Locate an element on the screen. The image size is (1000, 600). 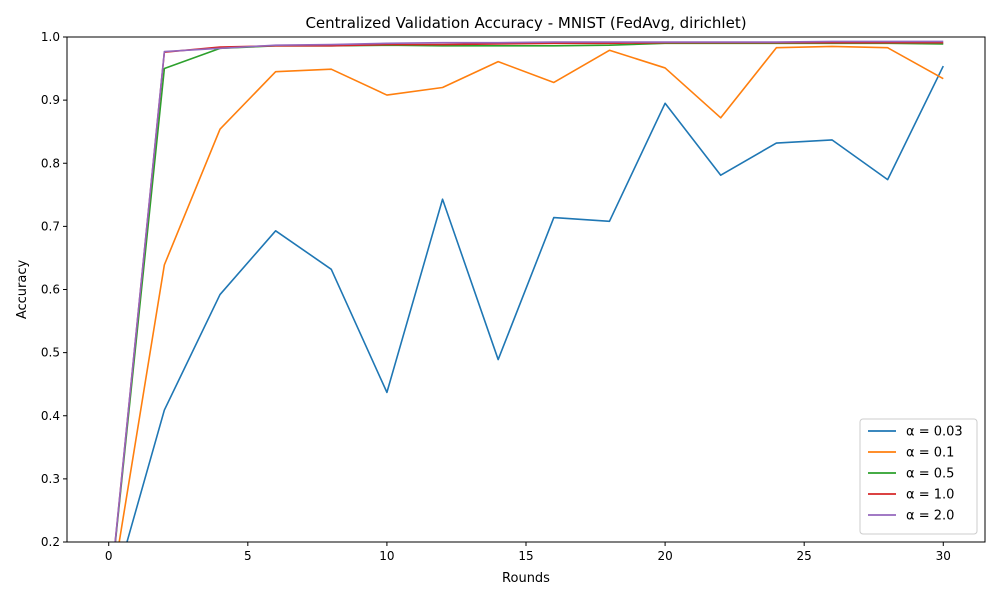
y-tick-label: 0.5 is located at coordinates (50, 353).